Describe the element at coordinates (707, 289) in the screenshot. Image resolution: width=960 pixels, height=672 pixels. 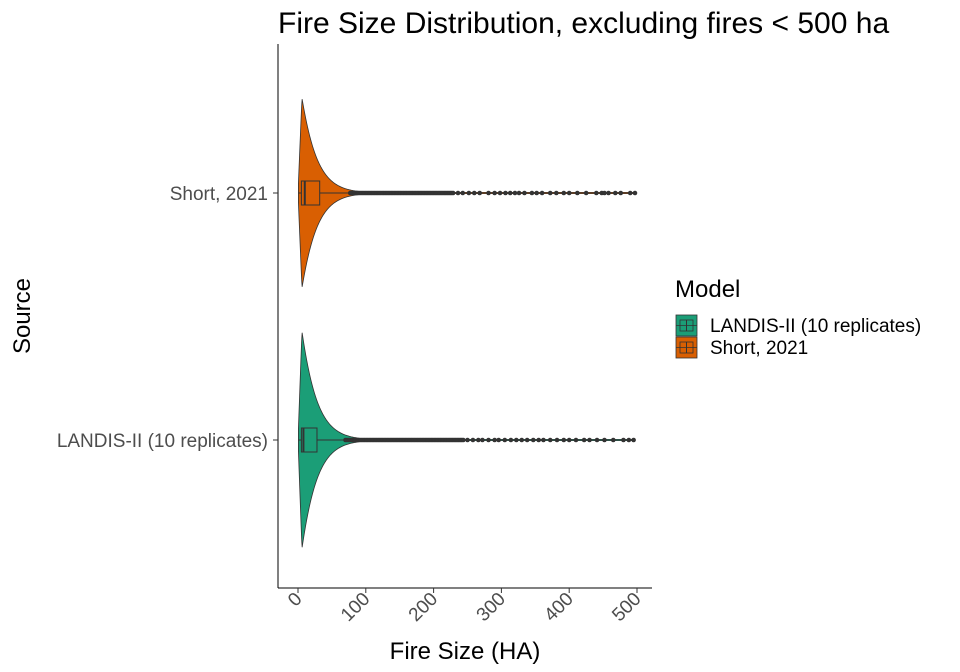
I see `legend-title: Model` at that location.